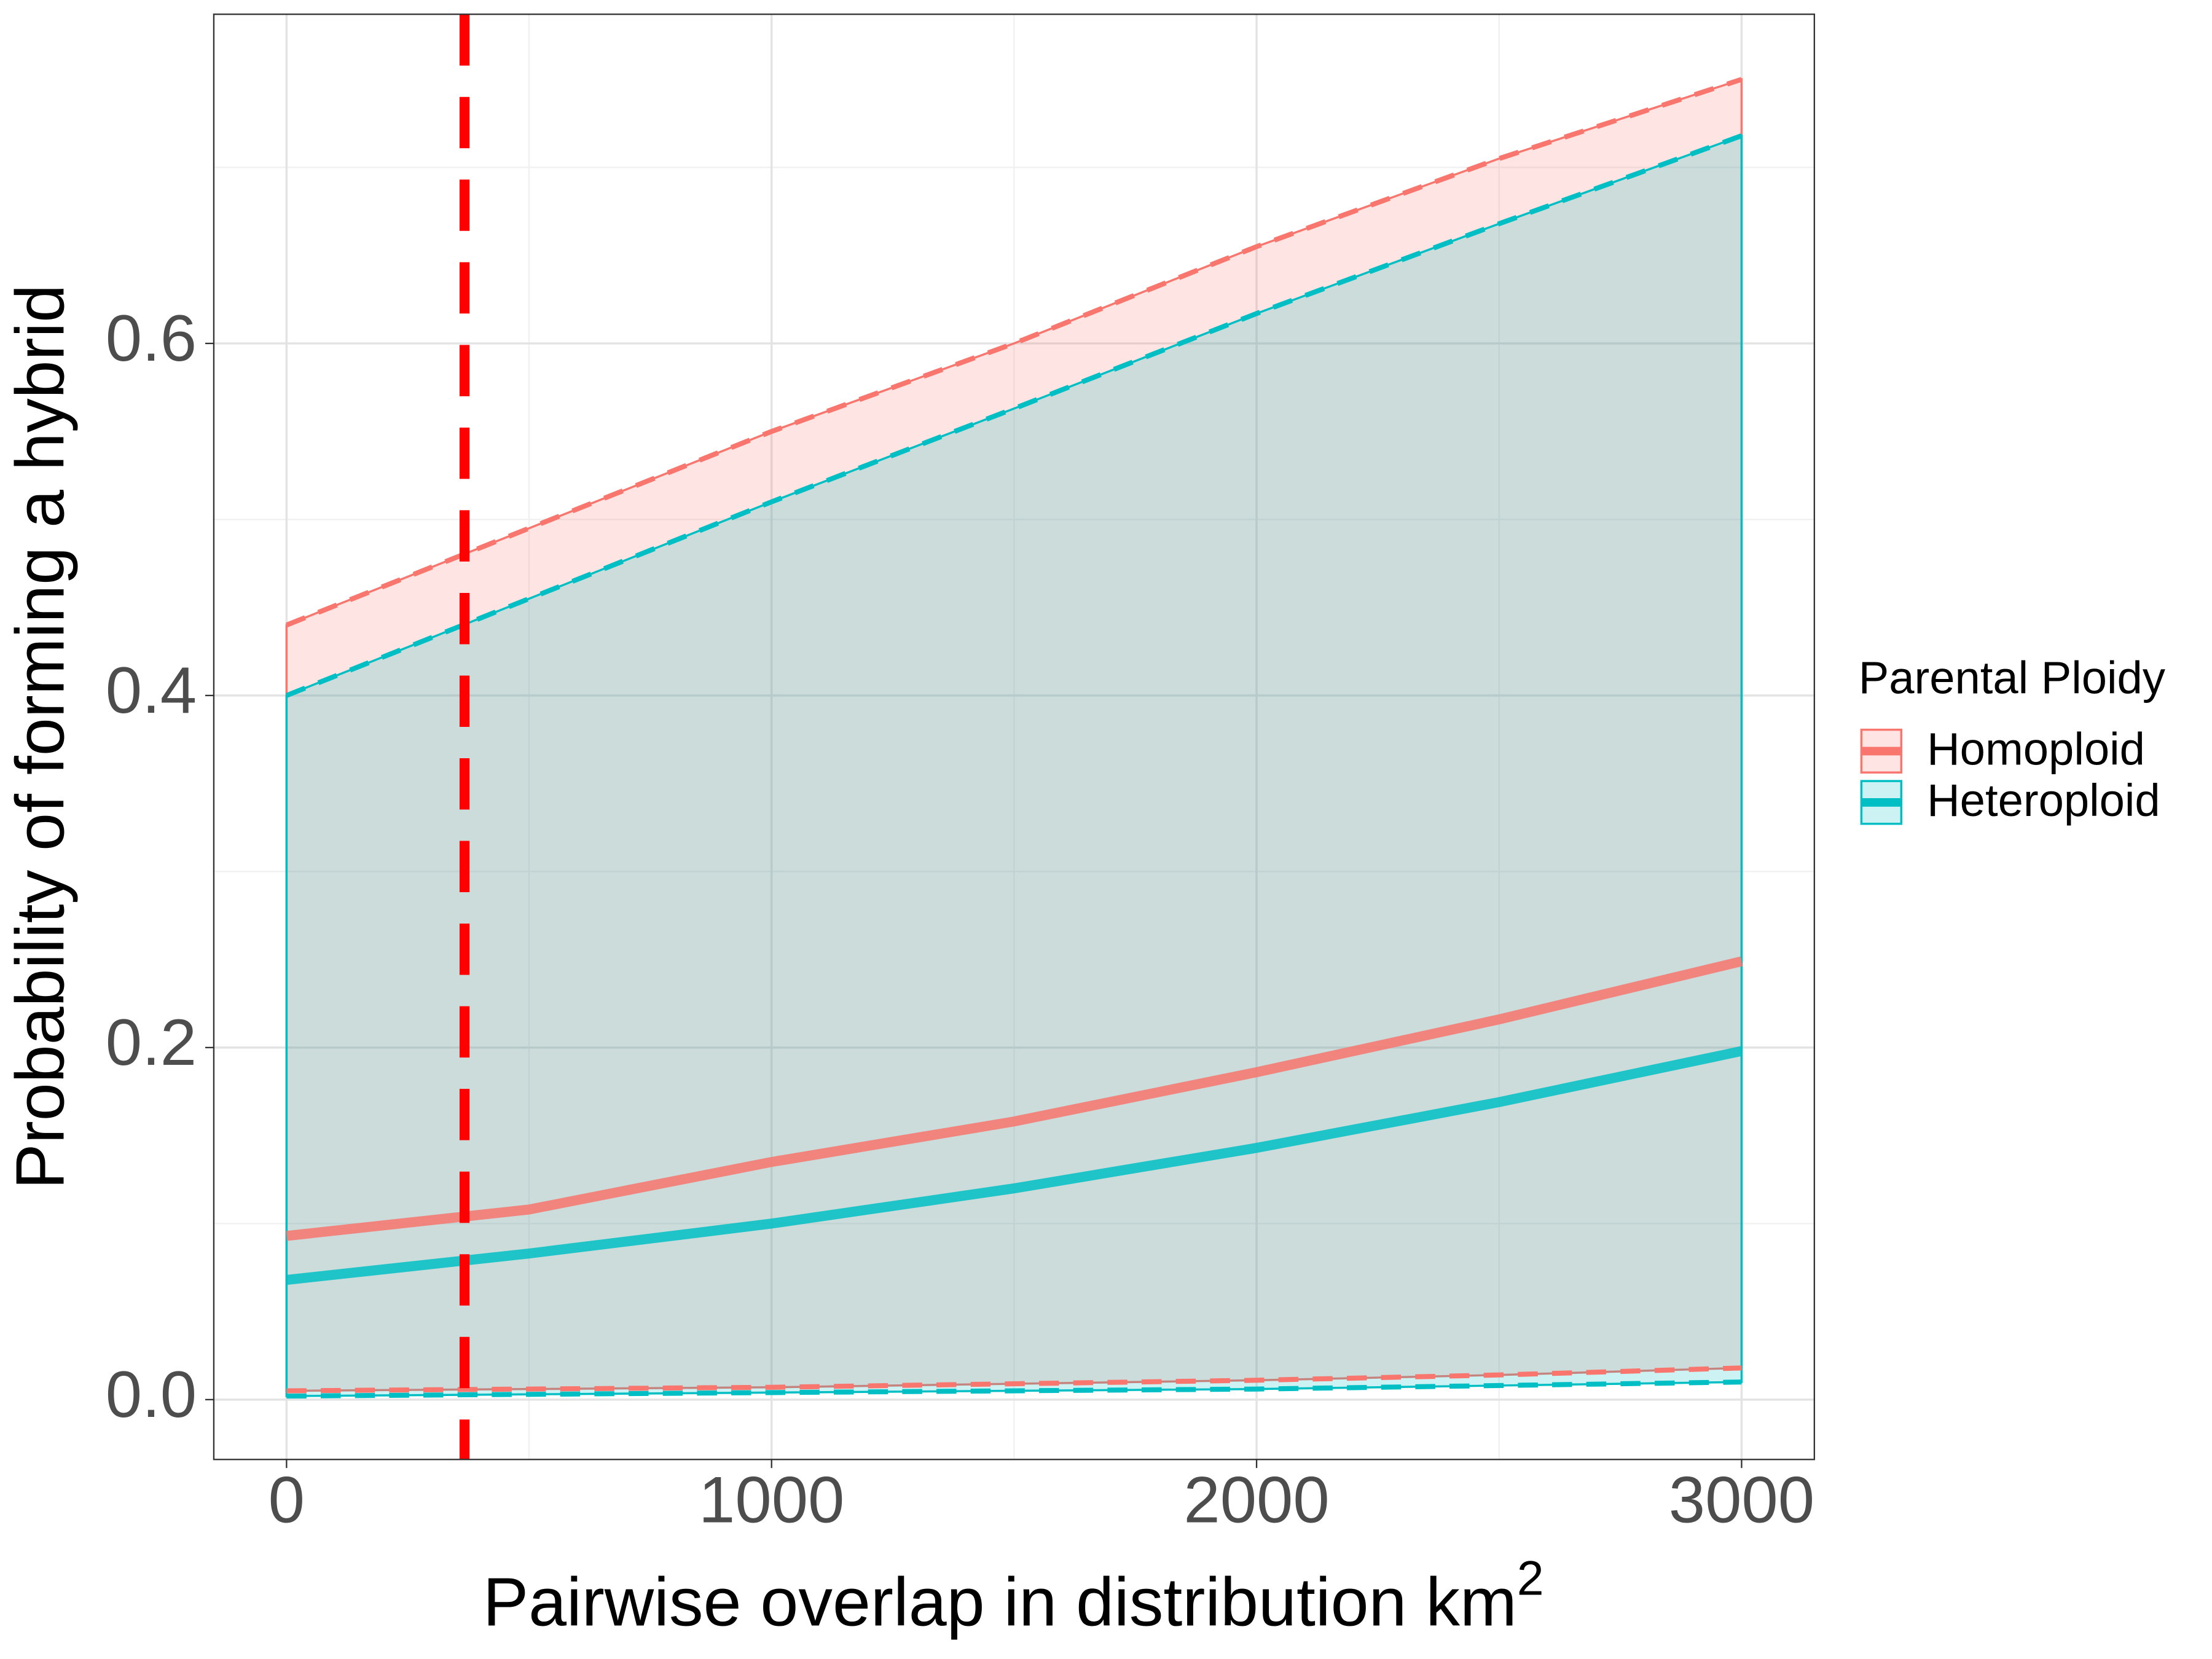  Describe the element at coordinates (1000, 1602) in the screenshot. I see `x-axis-title-text: Pairwise overlap in distribution km` at that location.